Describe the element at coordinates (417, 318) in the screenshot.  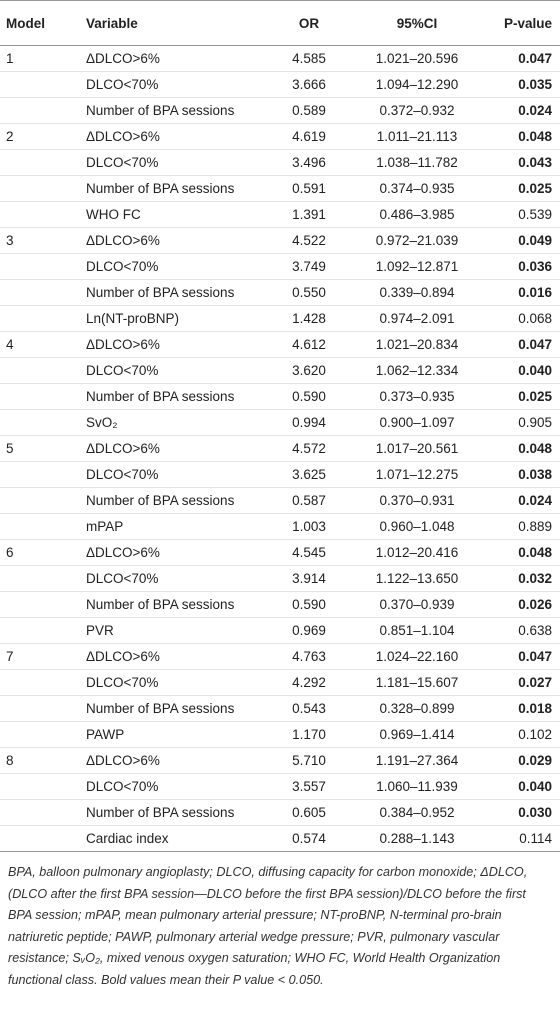
I see `ci-cell: 0.974–2.091` at that location.